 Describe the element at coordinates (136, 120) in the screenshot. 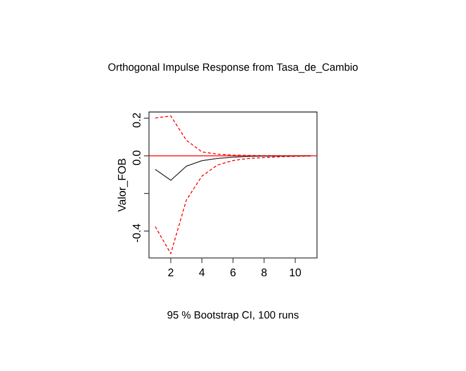

I see `y-tick-label: 0.2` at that location.